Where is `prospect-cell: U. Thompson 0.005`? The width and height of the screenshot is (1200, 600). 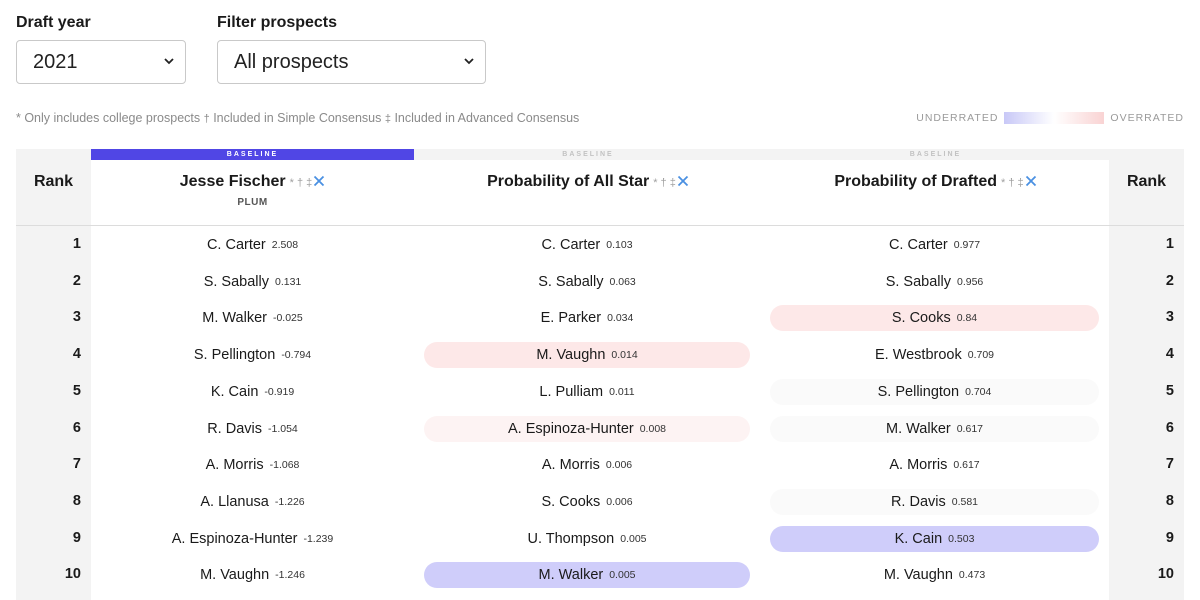
prospect-cell: U. Thompson 0.005 is located at coordinates (587, 539).